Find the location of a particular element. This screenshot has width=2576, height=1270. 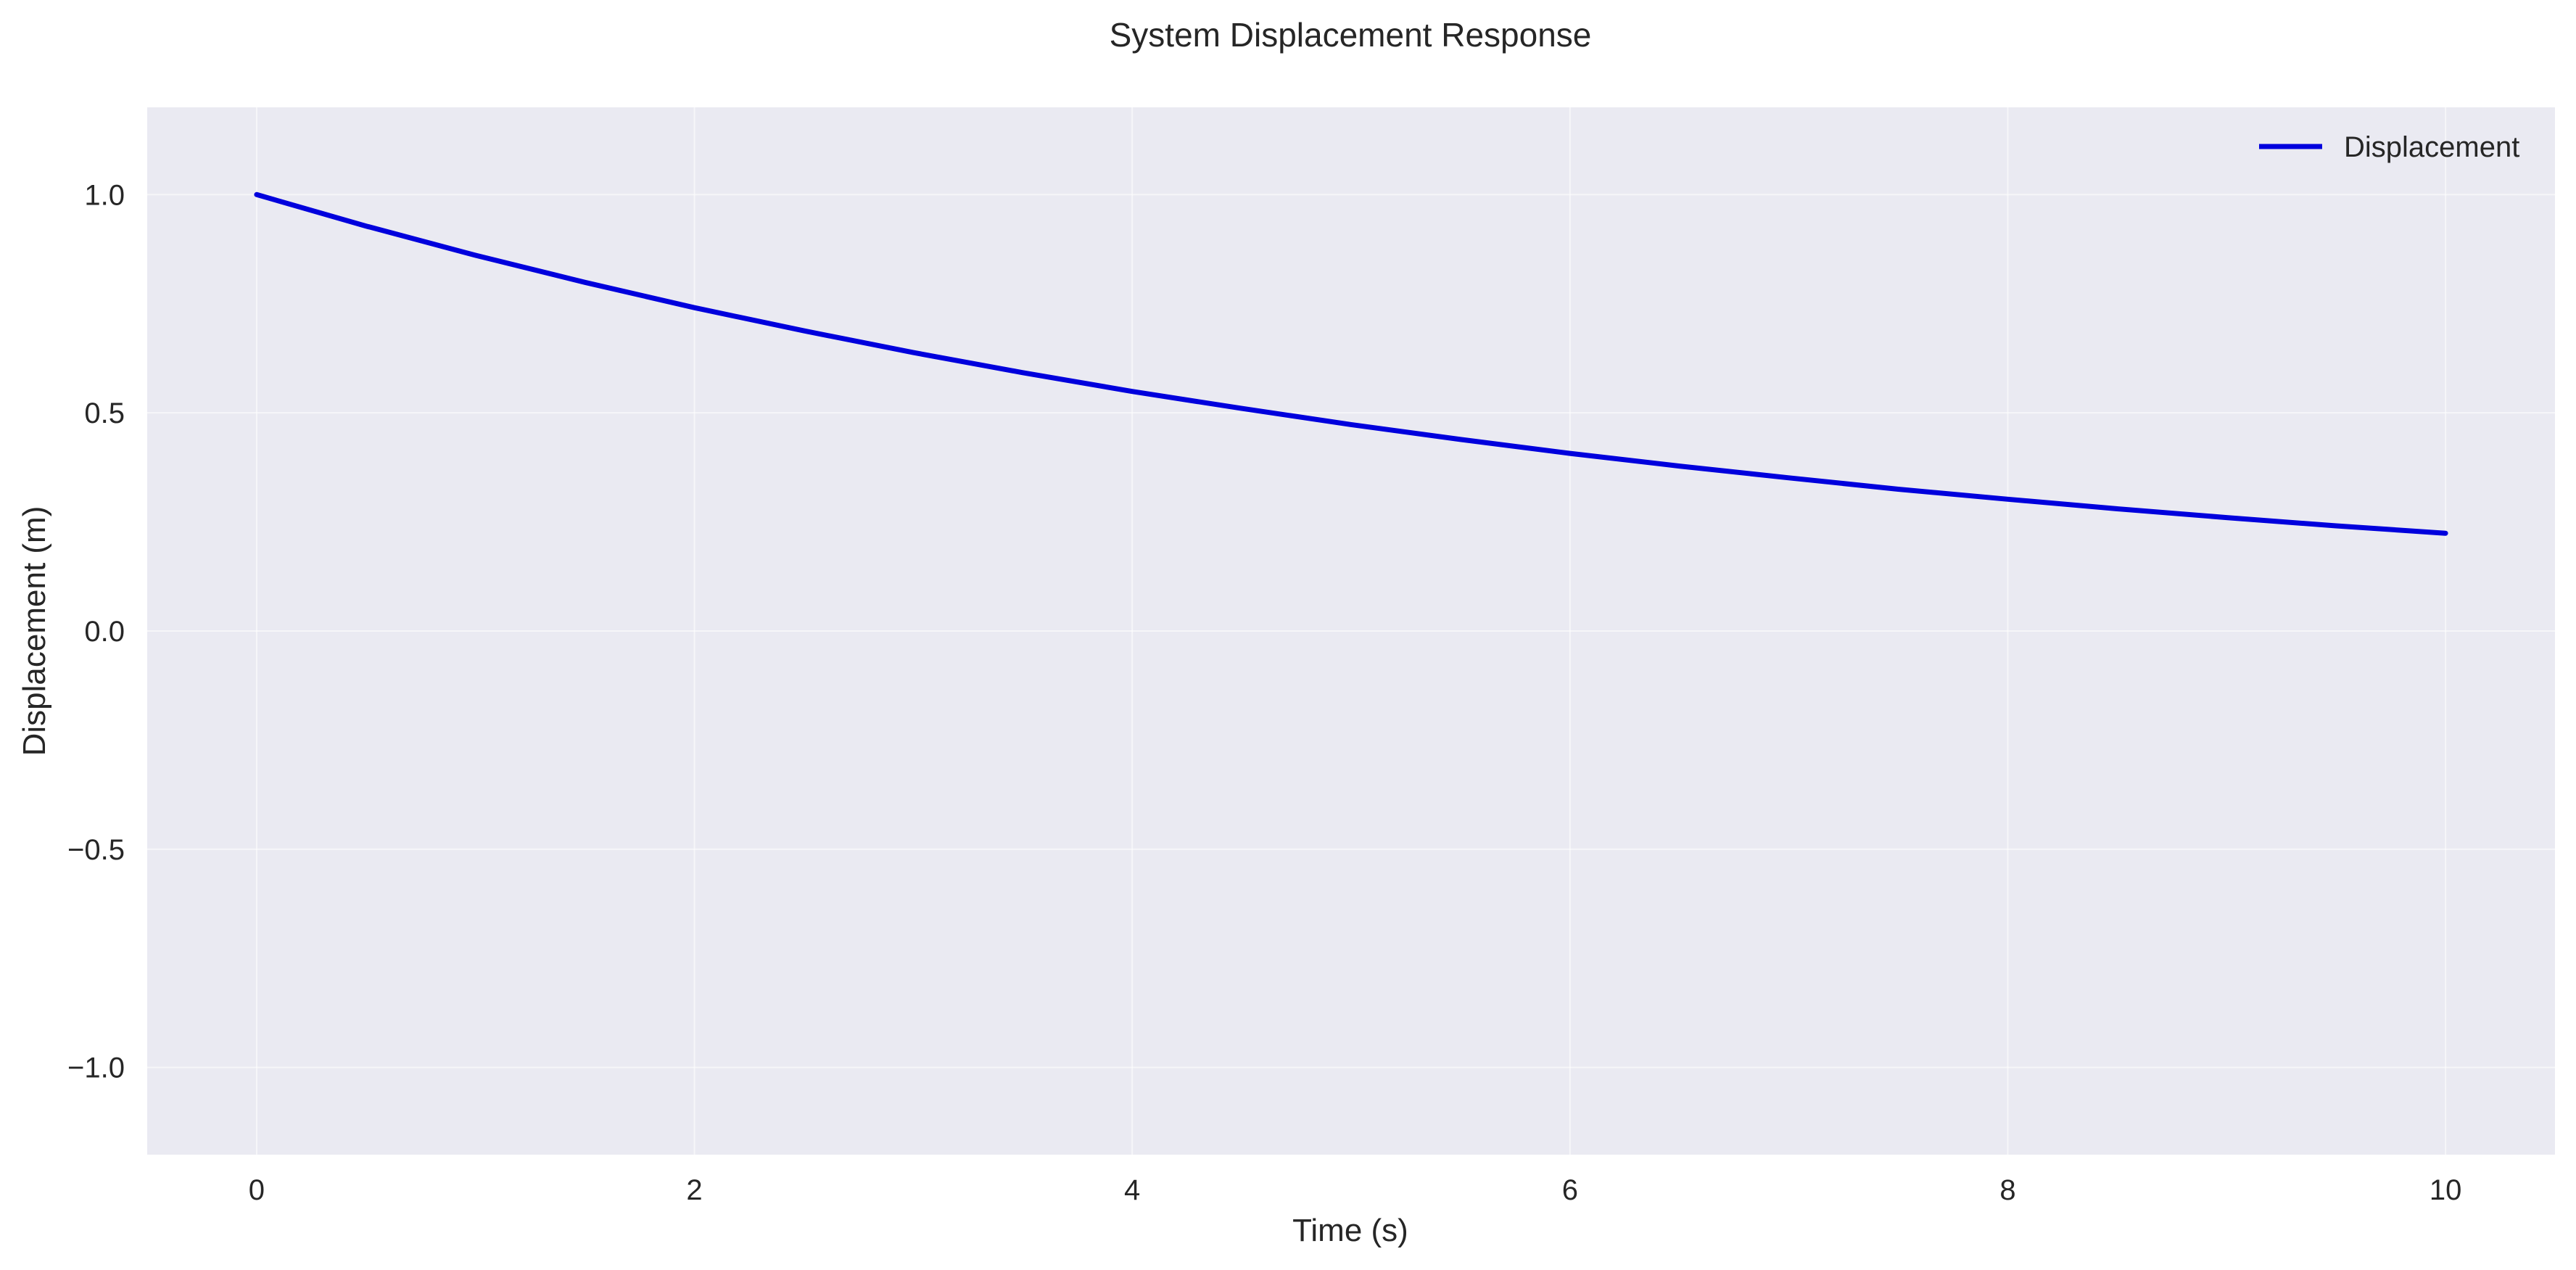

x-tick-label: 6 is located at coordinates (1570, 1190).